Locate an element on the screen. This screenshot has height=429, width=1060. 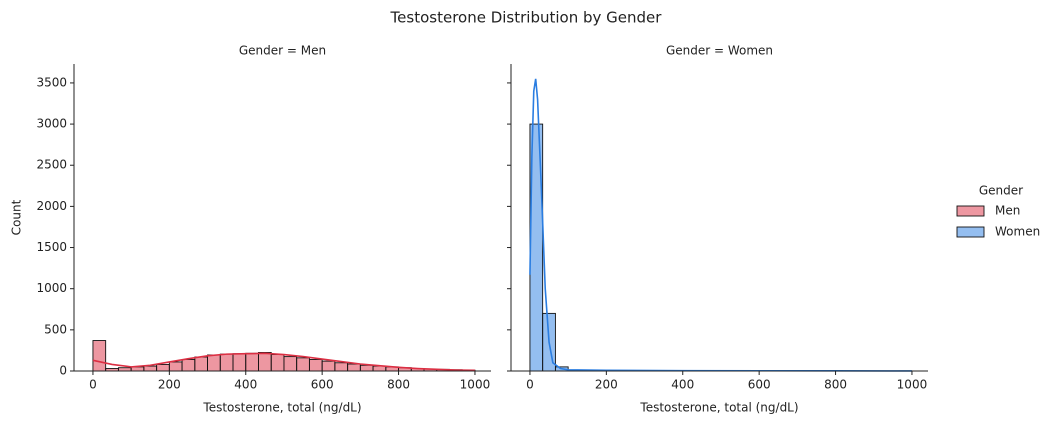
y-tick-label: 2000 is located at coordinates (51, 206).